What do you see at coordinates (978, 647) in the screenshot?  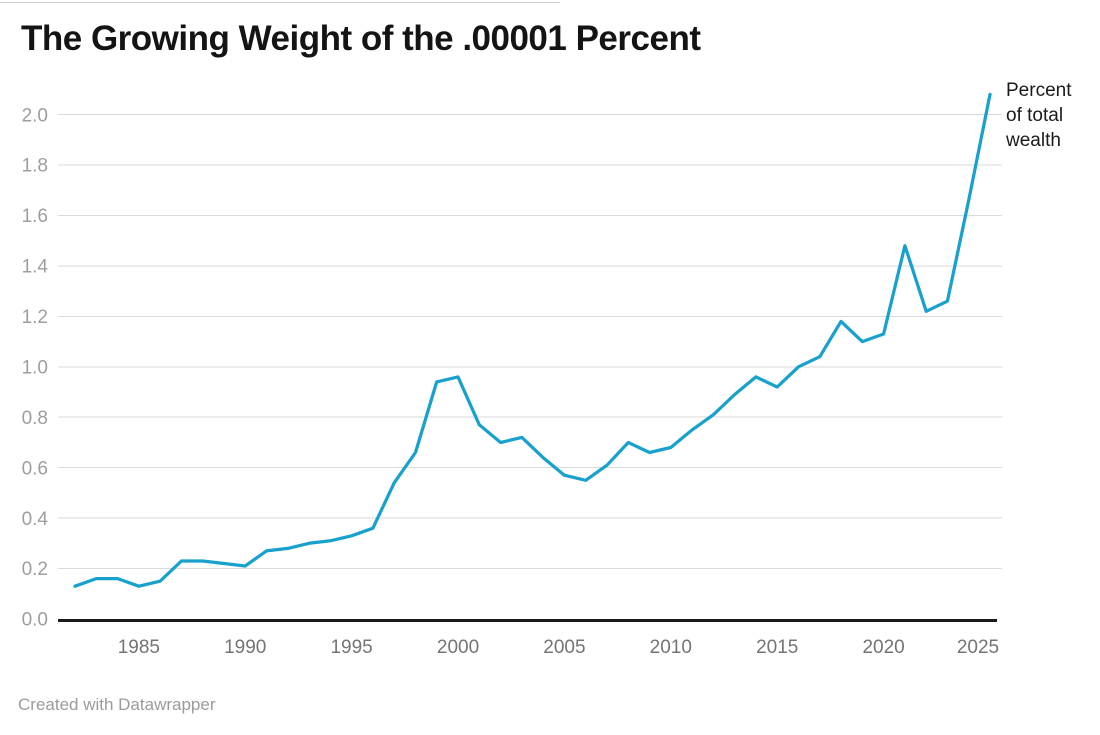 I see `x-axis-tick-label: 2025` at bounding box center [978, 647].